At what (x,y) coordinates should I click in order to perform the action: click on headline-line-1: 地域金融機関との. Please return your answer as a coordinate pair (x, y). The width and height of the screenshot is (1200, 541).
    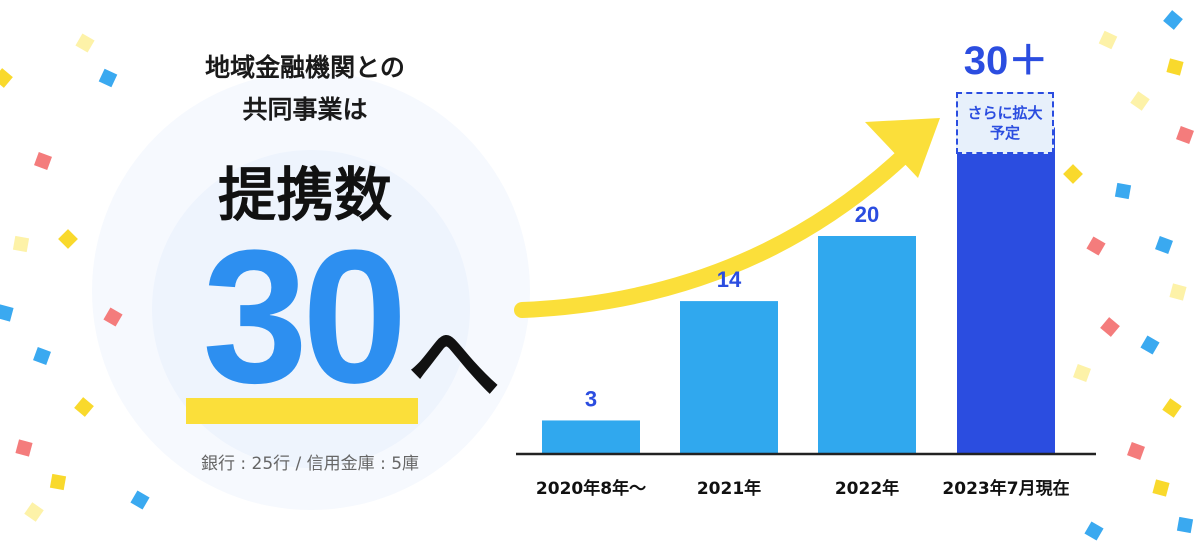
    Looking at the image, I should click on (305, 67).